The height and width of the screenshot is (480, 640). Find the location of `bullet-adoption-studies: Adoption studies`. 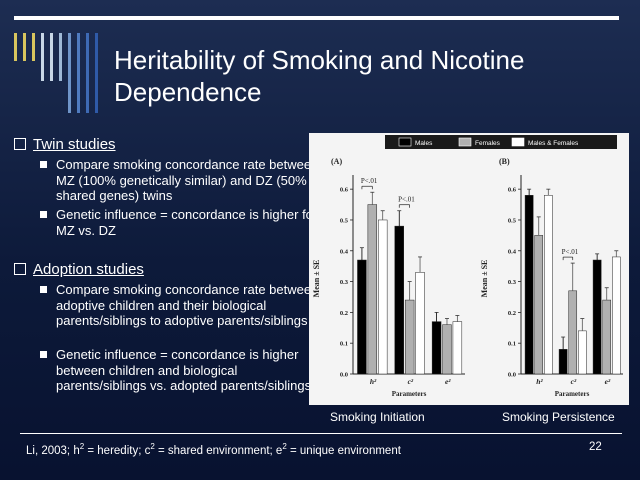

bullet-adoption-studies: Adoption studies is located at coordinates (79, 269).